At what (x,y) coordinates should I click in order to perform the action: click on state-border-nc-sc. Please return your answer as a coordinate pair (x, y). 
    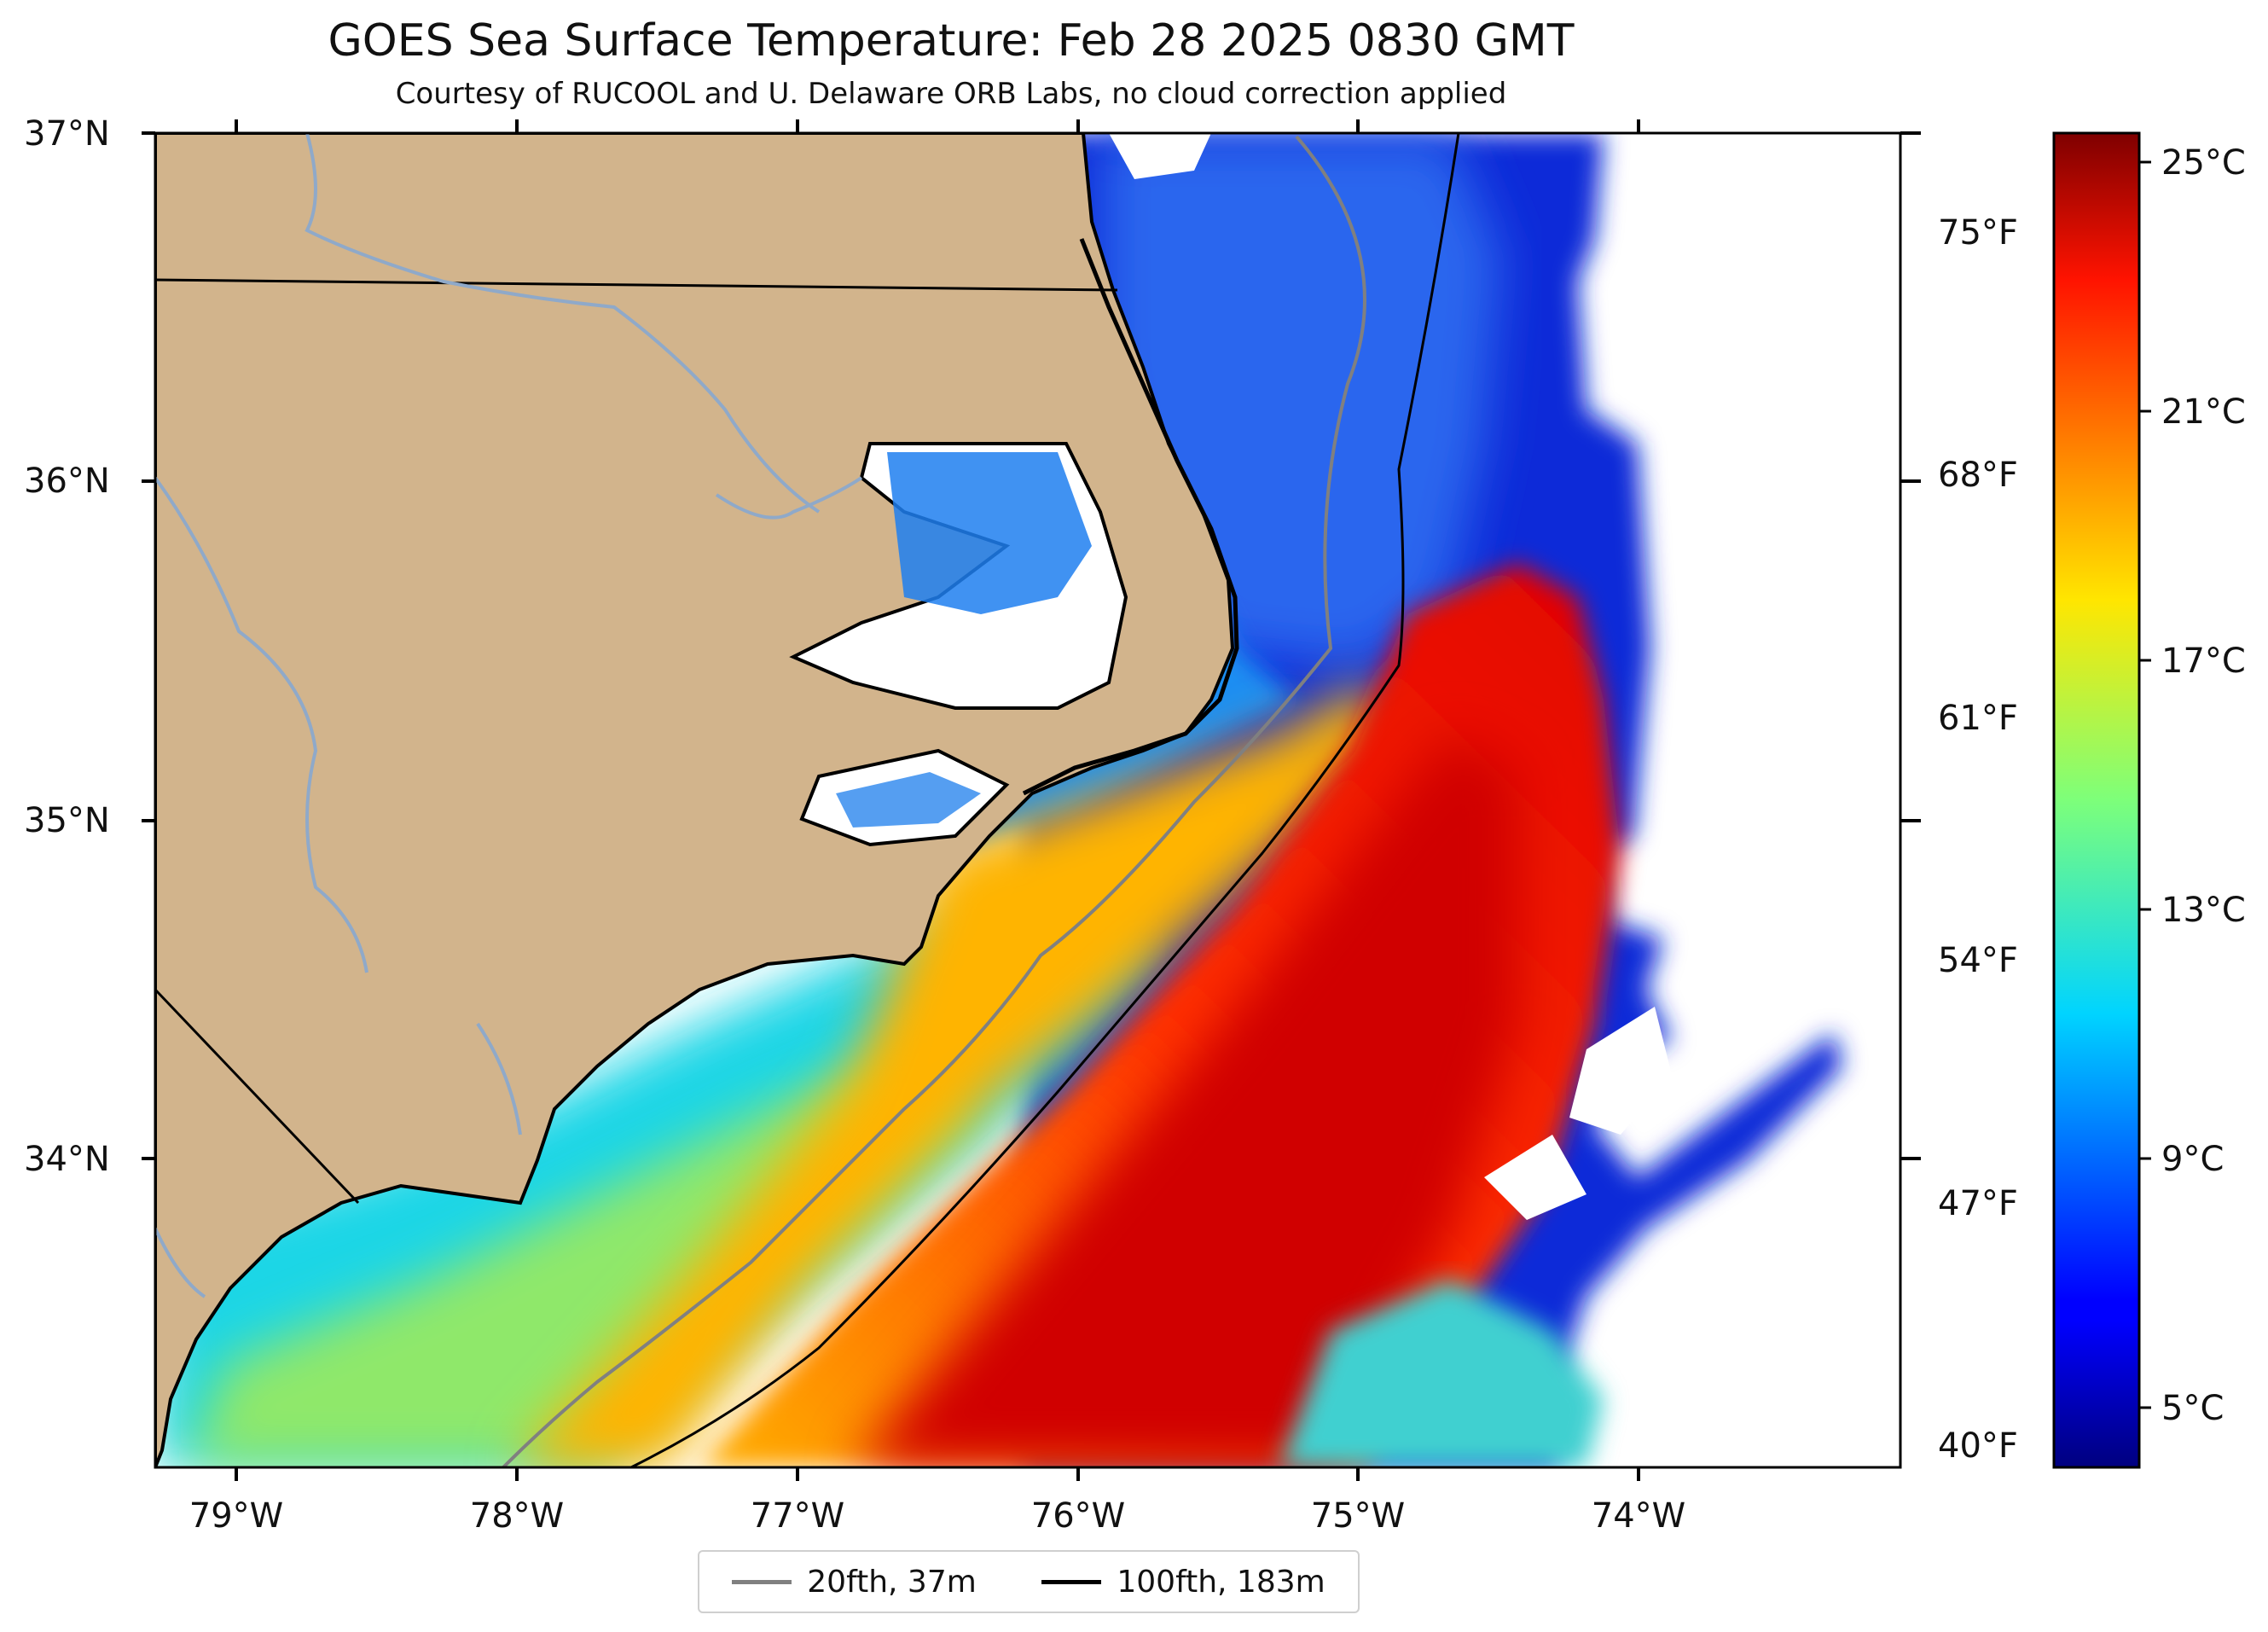
    Looking at the image, I should click on (257, 1096).